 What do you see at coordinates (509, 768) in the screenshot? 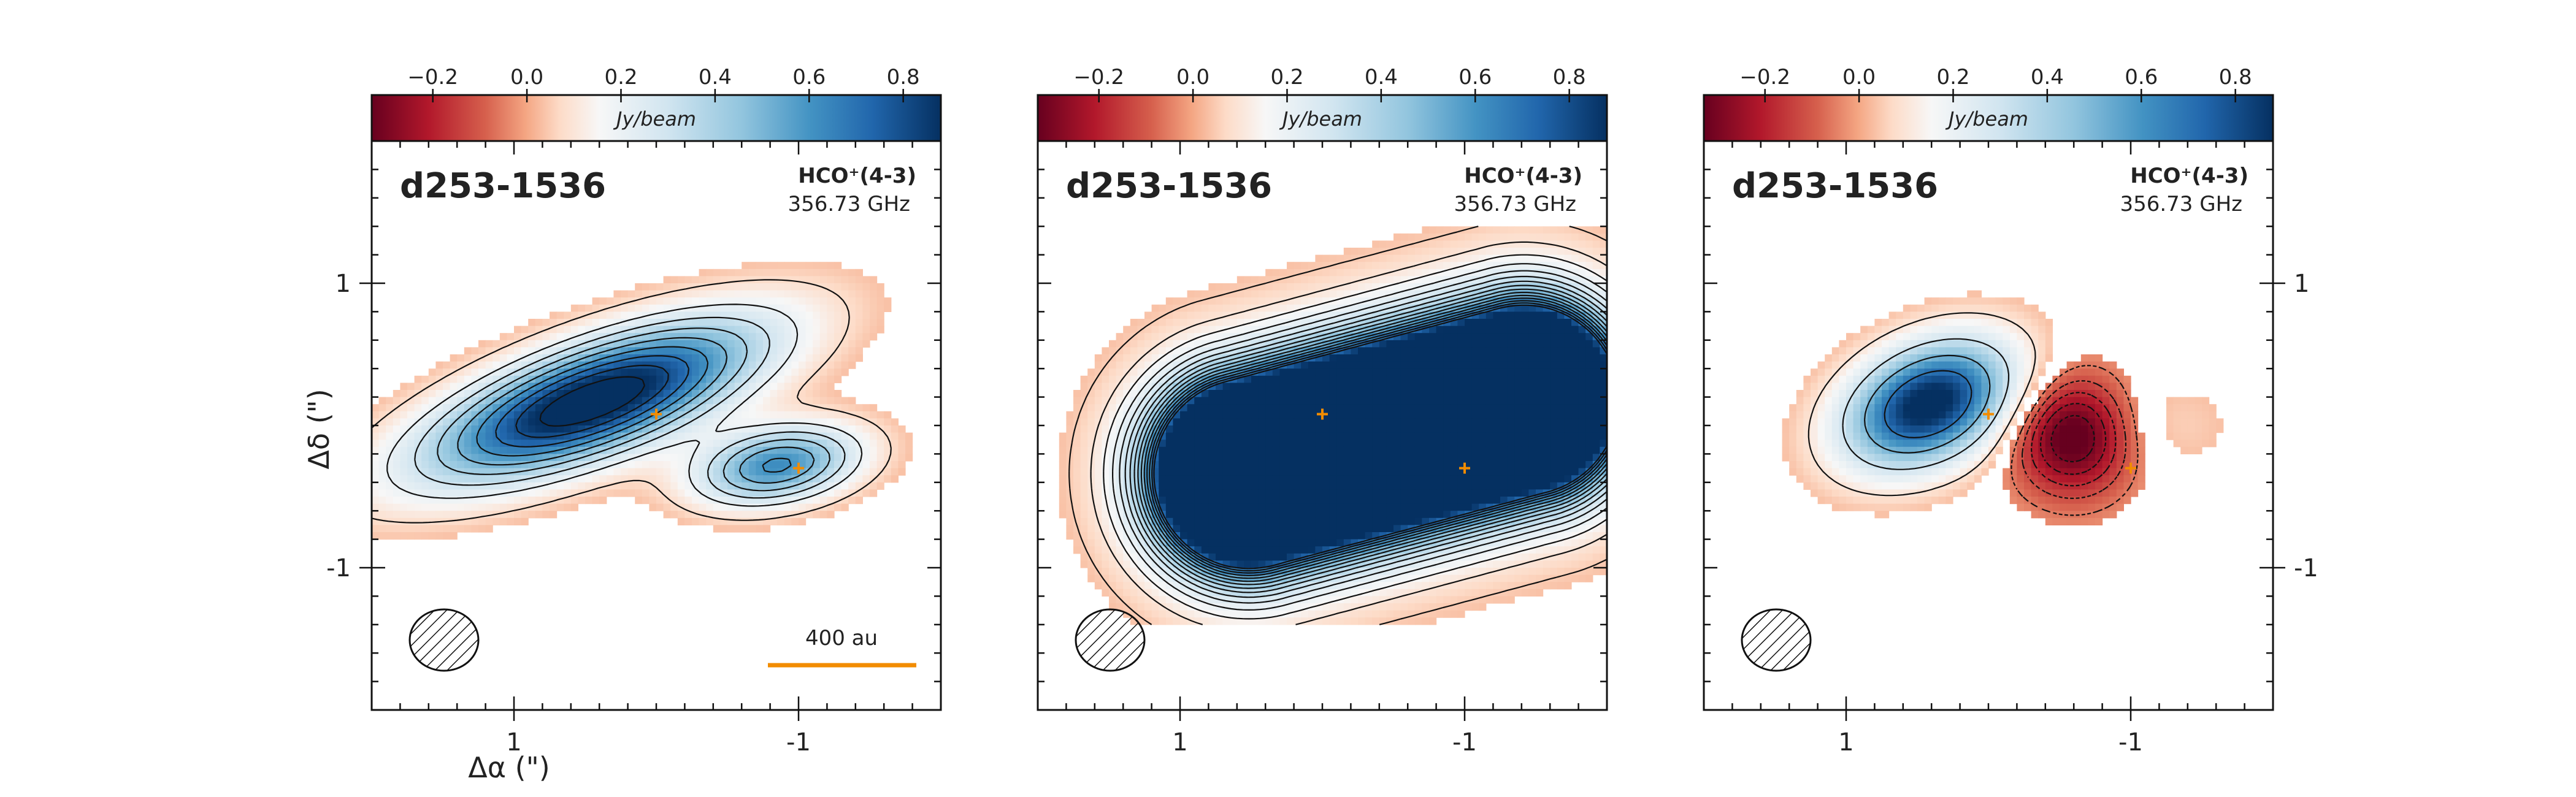
I see `x-axis-label: Δα (")` at bounding box center [509, 768].